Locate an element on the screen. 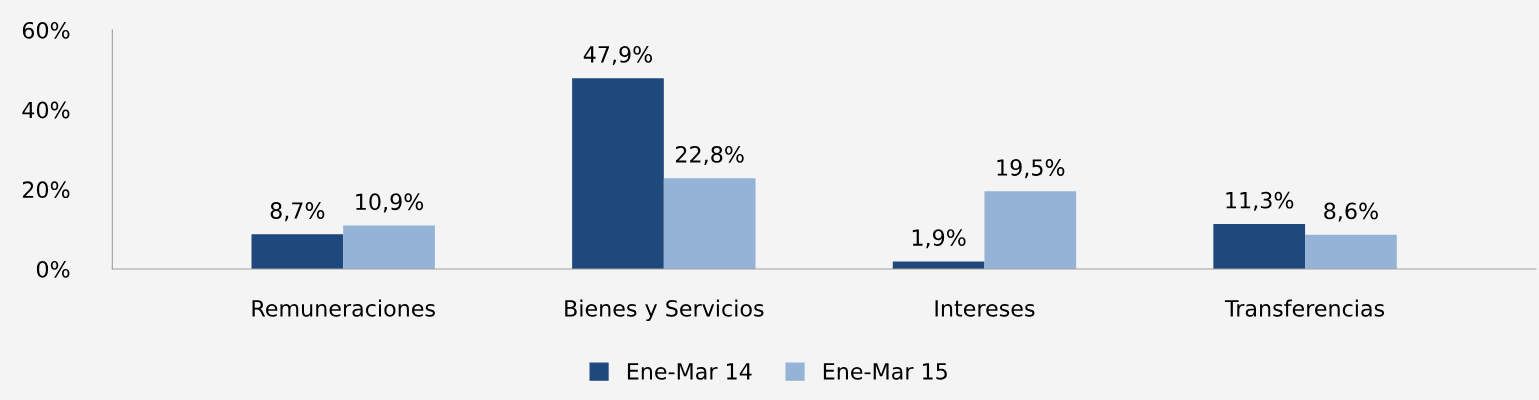 The width and height of the screenshot is (1539, 400). x-tick-label: Remuneraciones is located at coordinates (343, 308).